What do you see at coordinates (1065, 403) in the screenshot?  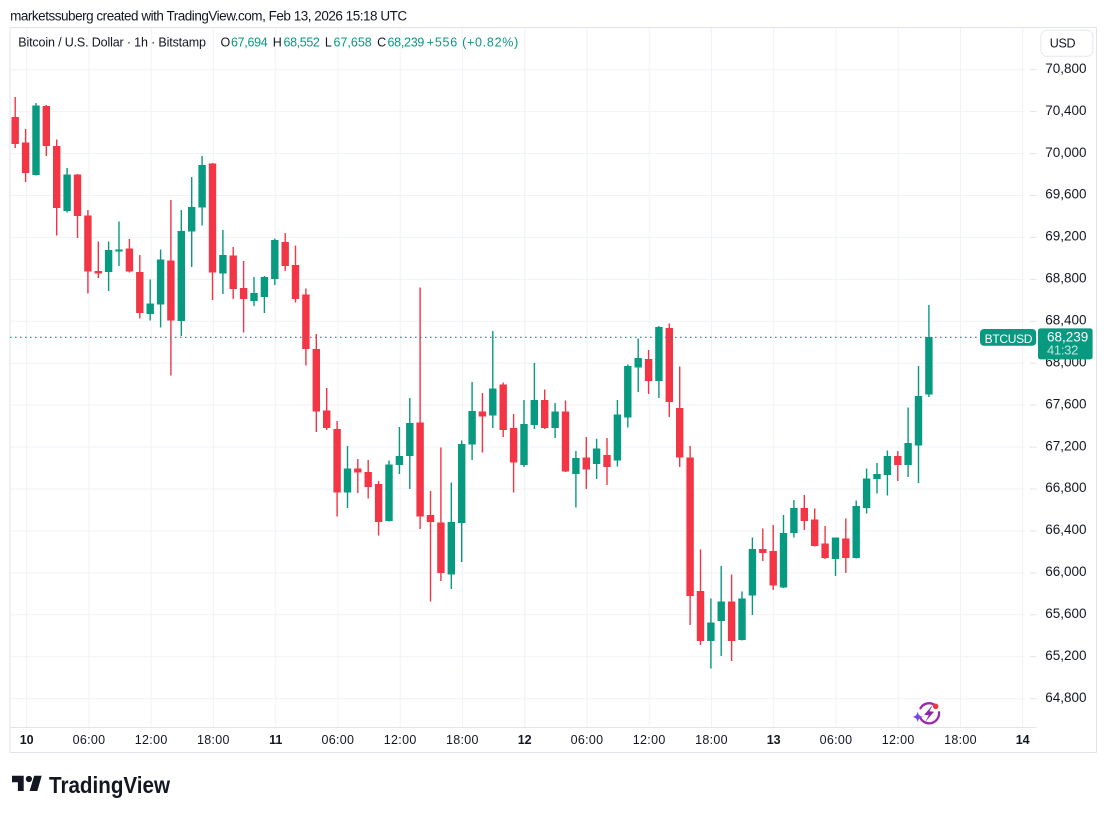 I see `svg-text: 67,600` at bounding box center [1065, 403].